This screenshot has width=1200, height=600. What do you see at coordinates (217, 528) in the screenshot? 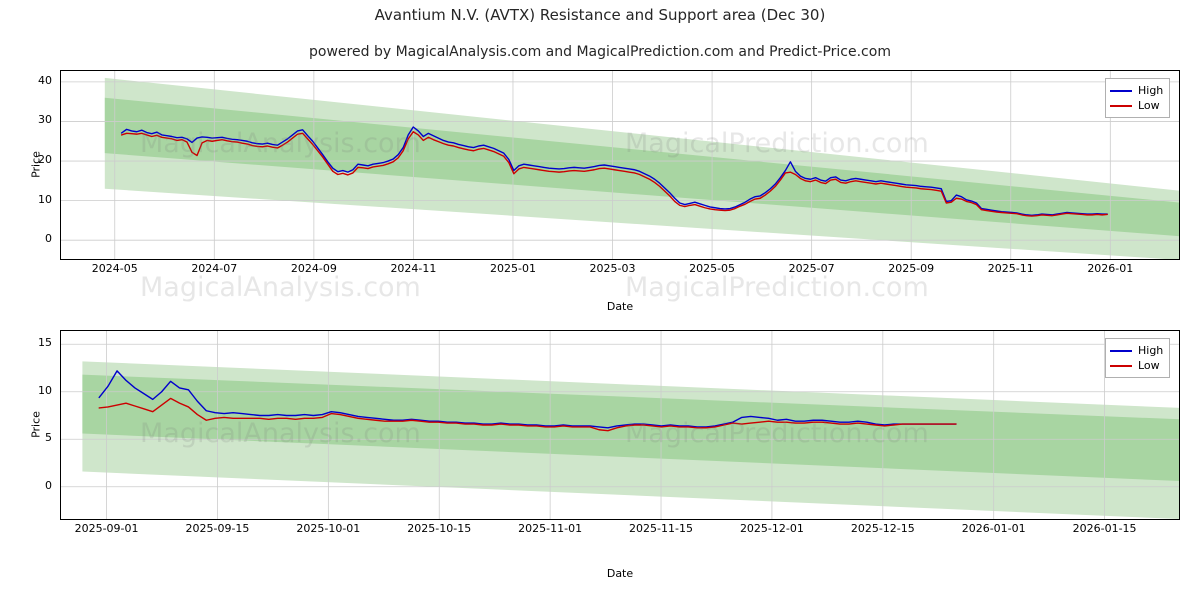
I see `x-tick-label: 2025-09-15` at bounding box center [217, 528].